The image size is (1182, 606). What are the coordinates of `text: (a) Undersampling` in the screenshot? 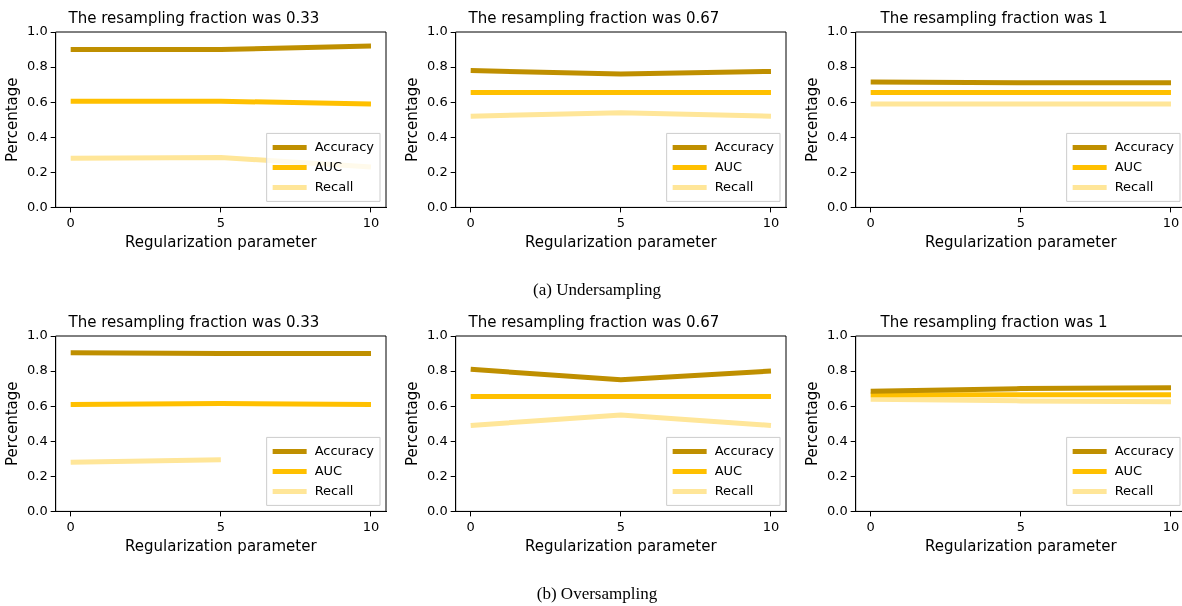 It's located at (597, 290).